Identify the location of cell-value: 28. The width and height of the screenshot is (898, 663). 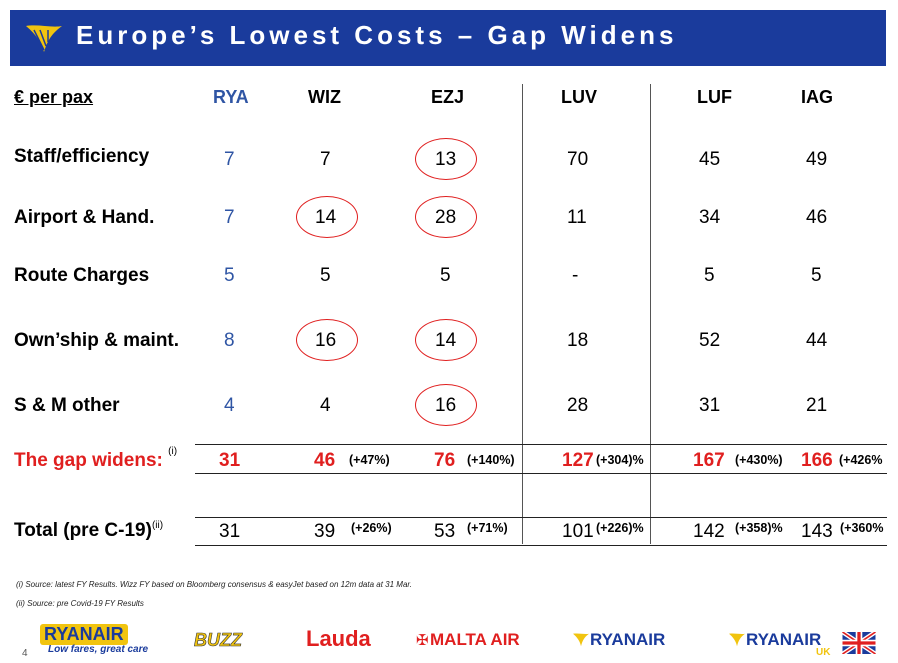
(578, 405).